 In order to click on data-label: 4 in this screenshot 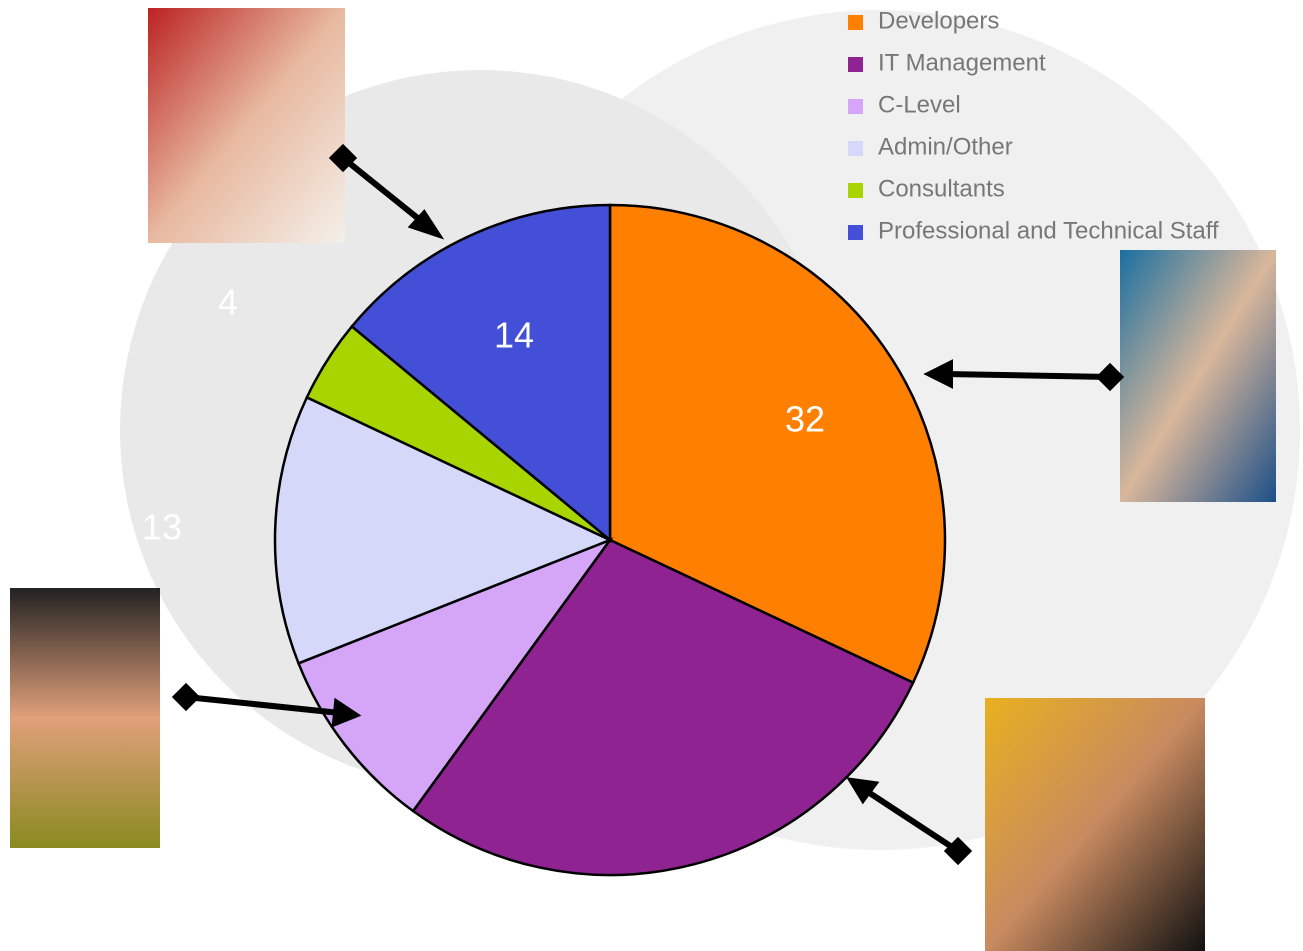, I will do `click(228, 302)`.